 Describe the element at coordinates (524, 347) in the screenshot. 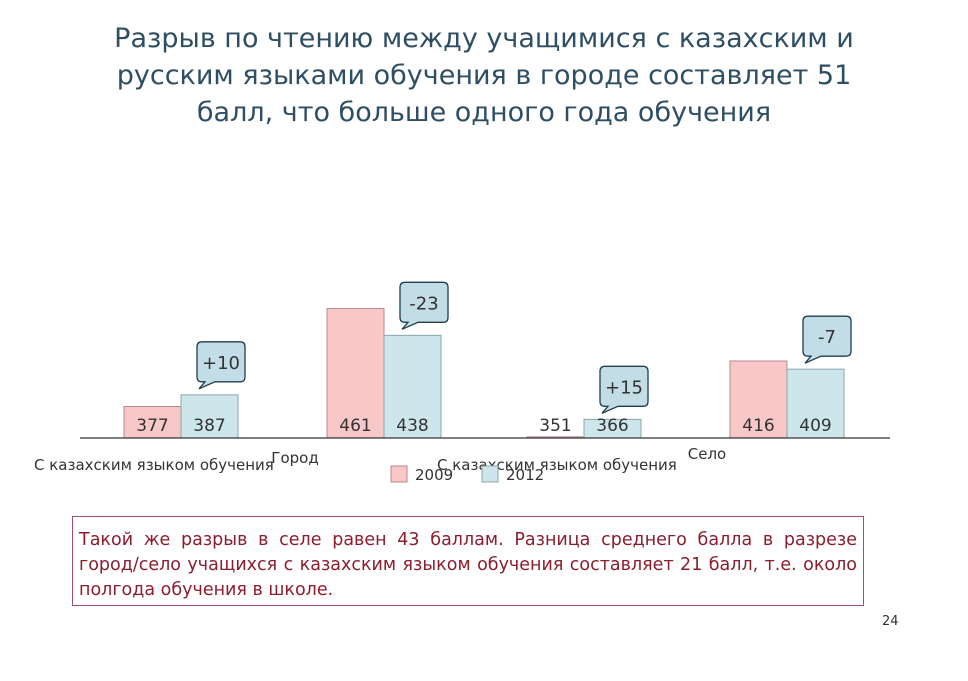

I see `callouts-layer: +10 -23 +15 -7` at that location.